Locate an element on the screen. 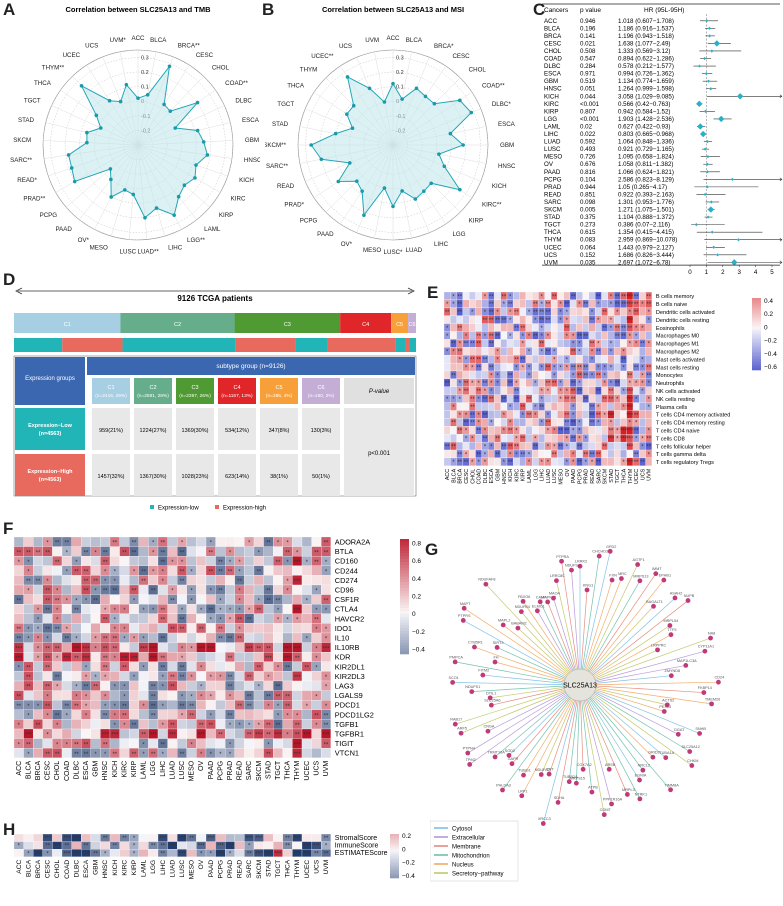 The image size is (783, 906). column-label: STAD is located at coordinates (612, 476).